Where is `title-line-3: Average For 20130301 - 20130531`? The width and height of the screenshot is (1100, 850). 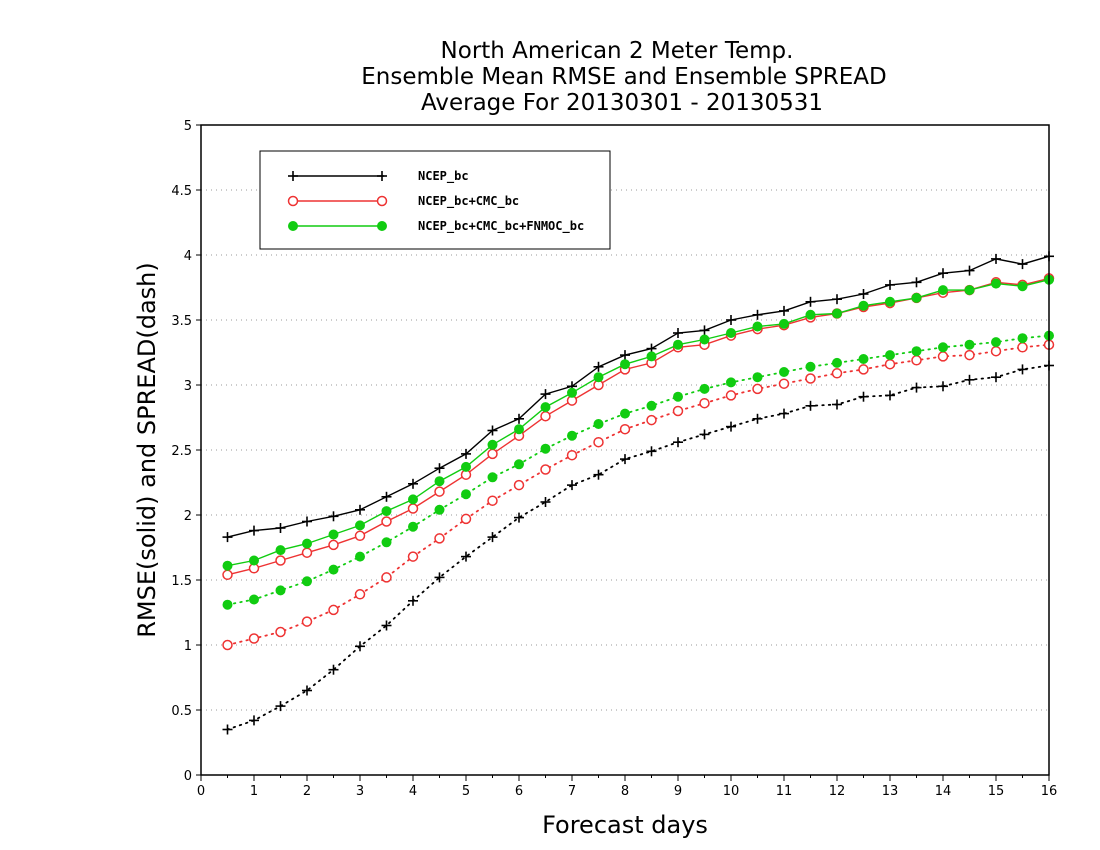
title-line-3: Average For 20130301 - 20130531 is located at coordinates (622, 103).